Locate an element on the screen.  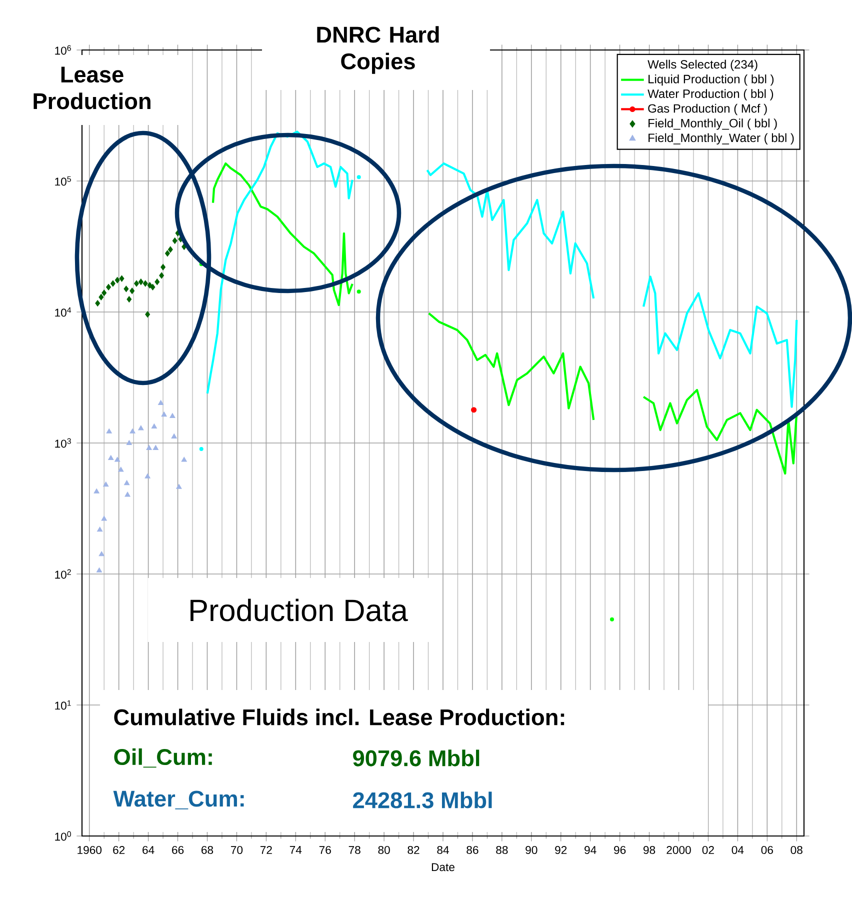
annotation: 9079.6 Mbbl is located at coordinates (416, 758).